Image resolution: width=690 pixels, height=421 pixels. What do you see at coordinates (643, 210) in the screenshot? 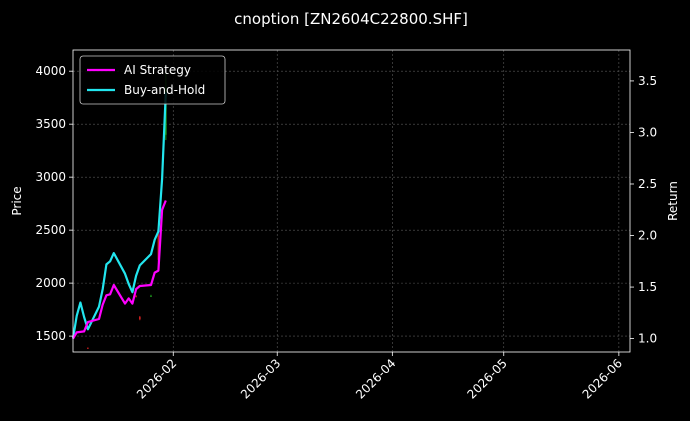
I see `y-axis-right: 1.0 1.5 2.0 2.5 3.0 3.5` at bounding box center [643, 210].